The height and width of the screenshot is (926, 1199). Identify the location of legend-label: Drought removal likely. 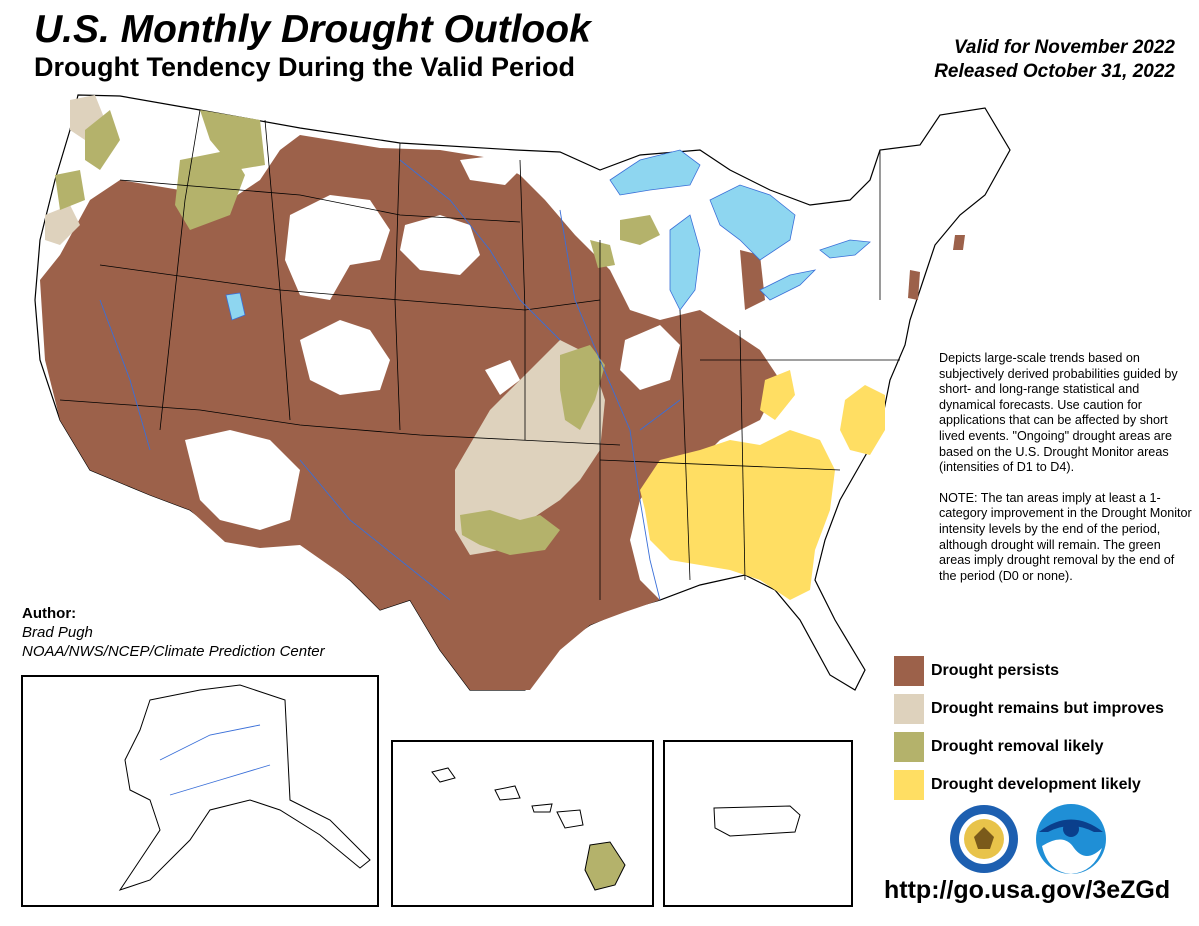
(1017, 746).